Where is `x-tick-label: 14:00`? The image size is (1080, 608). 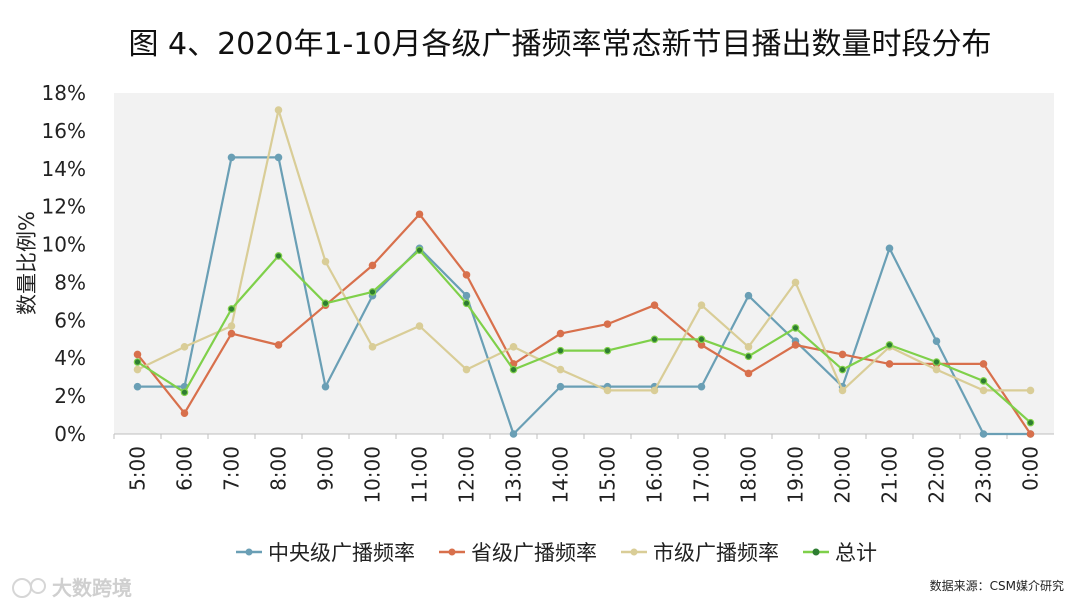
x-tick-label: 14:00 is located at coordinates (561, 475).